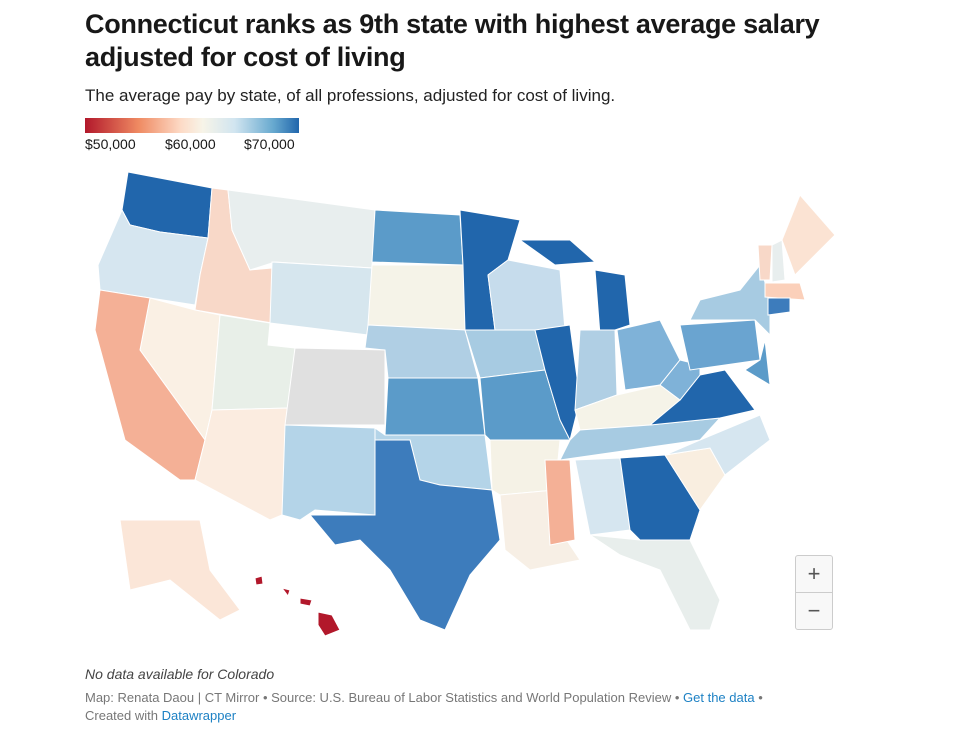 This screenshot has width=979, height=746. I want to click on created-with-text: Created with, so click(121, 715).